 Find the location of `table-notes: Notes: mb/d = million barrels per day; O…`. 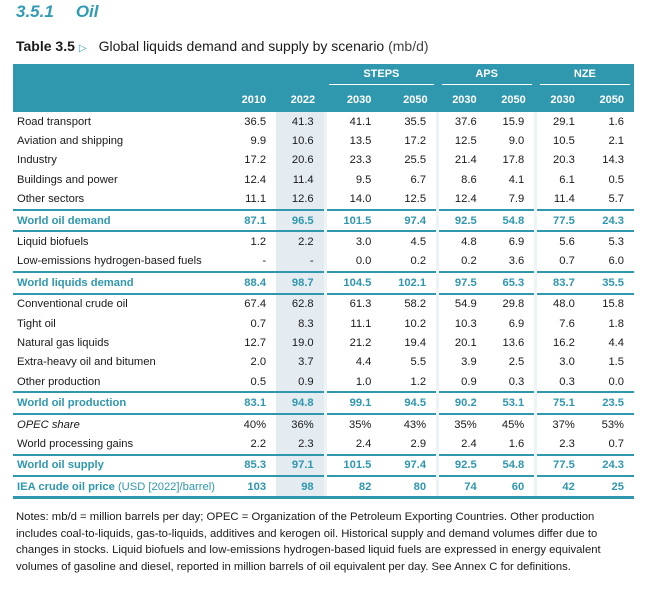

table-notes: Notes: mb/d = million barrels per day; O… is located at coordinates (308, 542).